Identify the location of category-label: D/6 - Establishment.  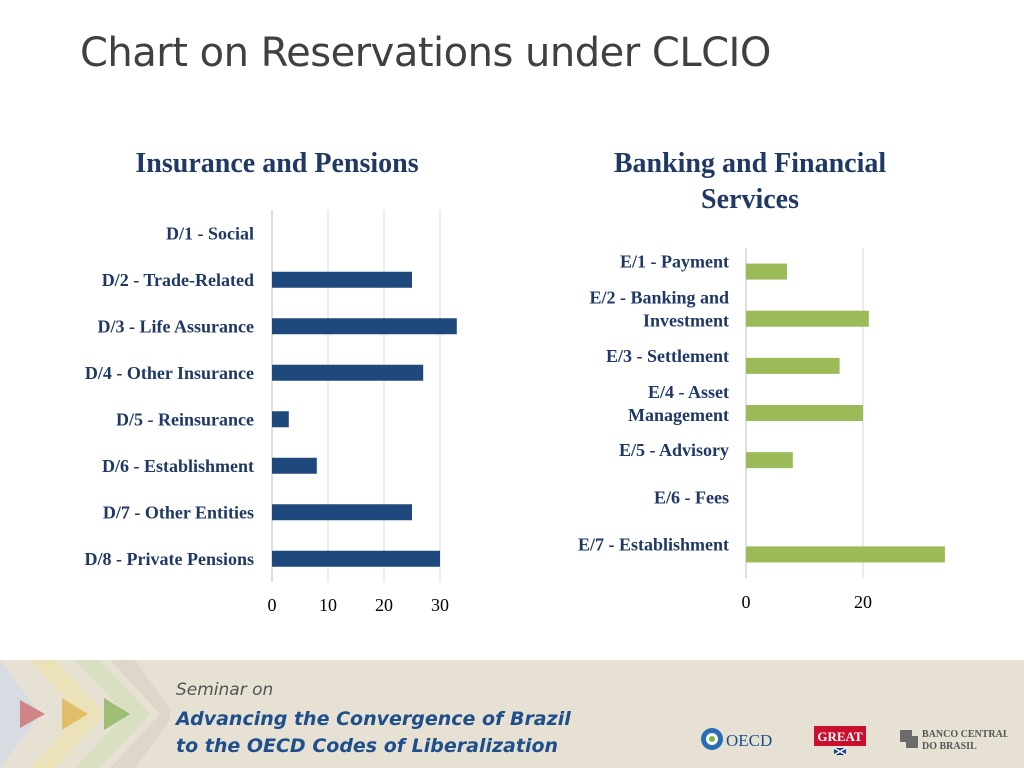
(178, 466).